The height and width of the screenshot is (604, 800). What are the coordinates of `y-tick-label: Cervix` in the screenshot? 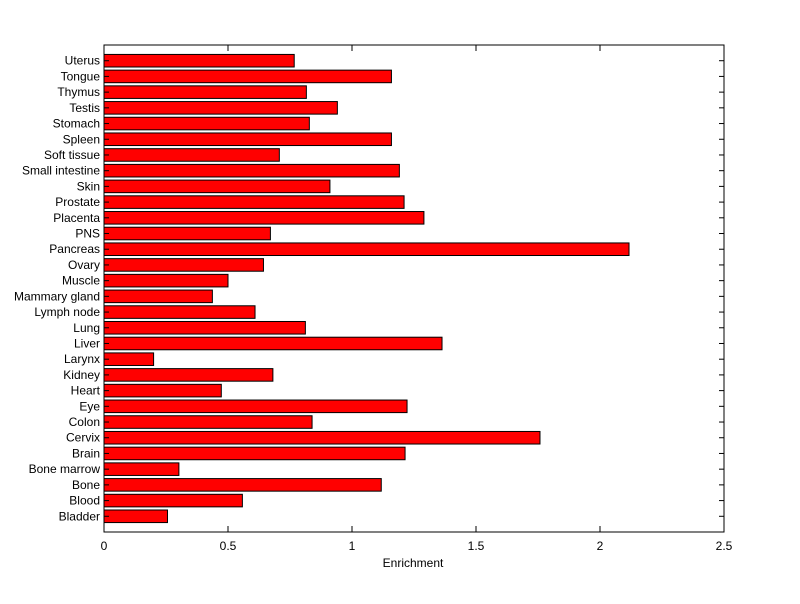 It's located at (83, 438).